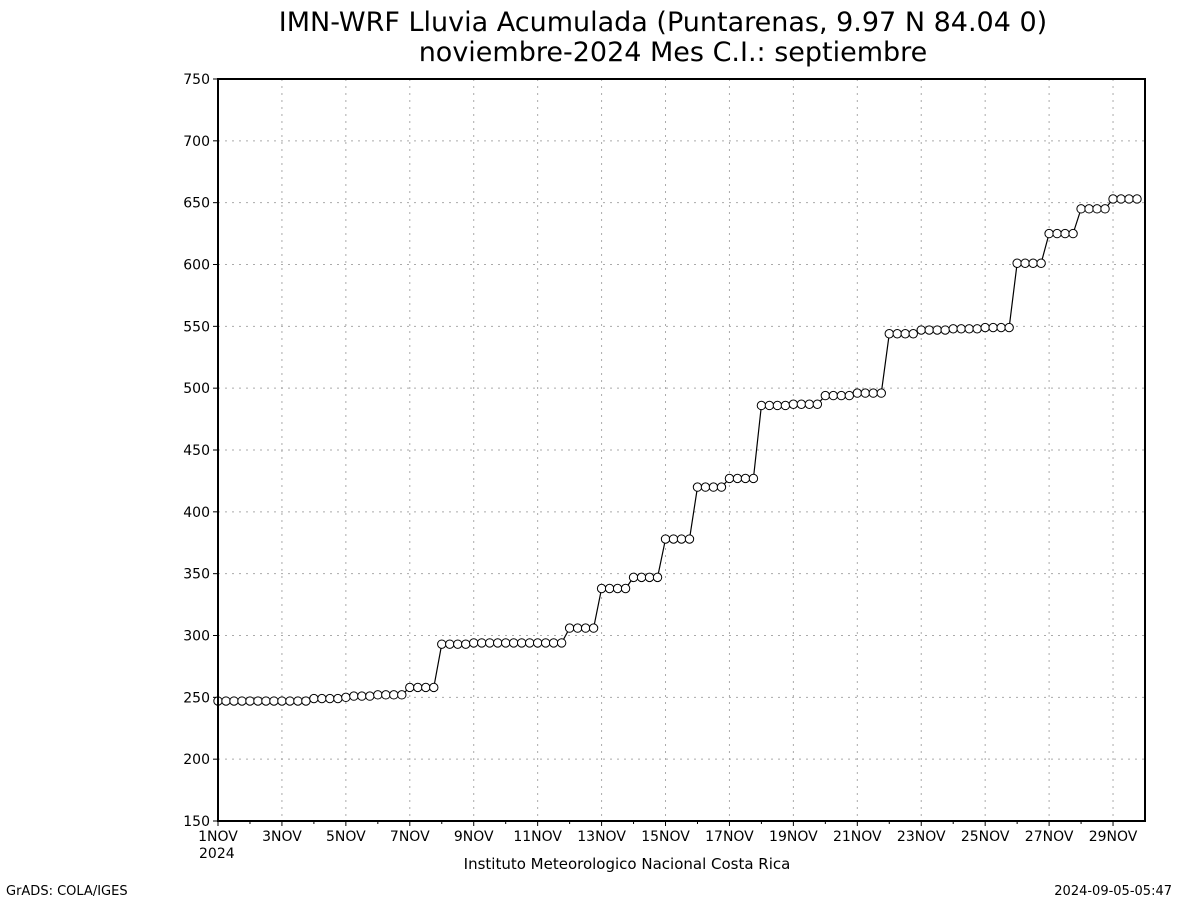 The height and width of the screenshot is (900, 1200). I want to click on y-tick-label: 700, so click(196, 142).